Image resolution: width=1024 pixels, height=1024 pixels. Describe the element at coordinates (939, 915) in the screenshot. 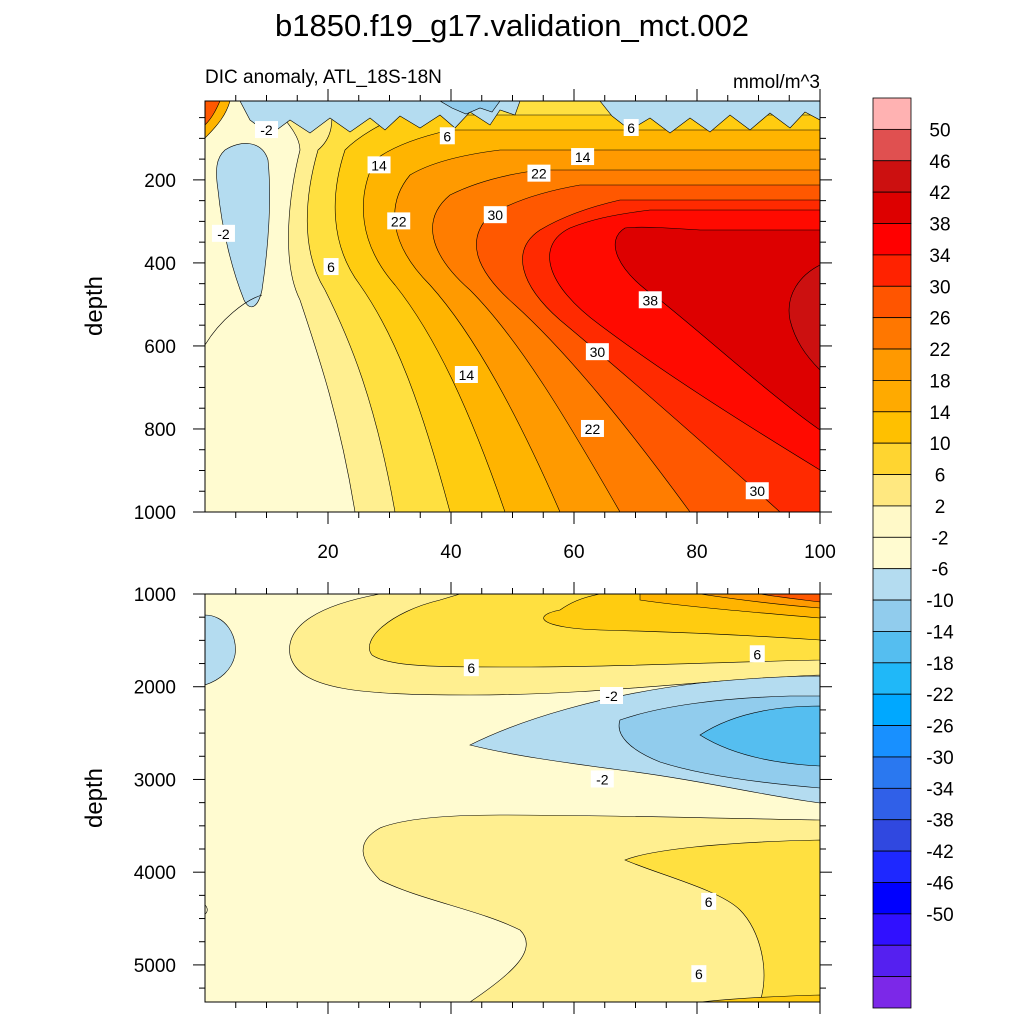

I see `colorbar-level-label: -50` at that location.